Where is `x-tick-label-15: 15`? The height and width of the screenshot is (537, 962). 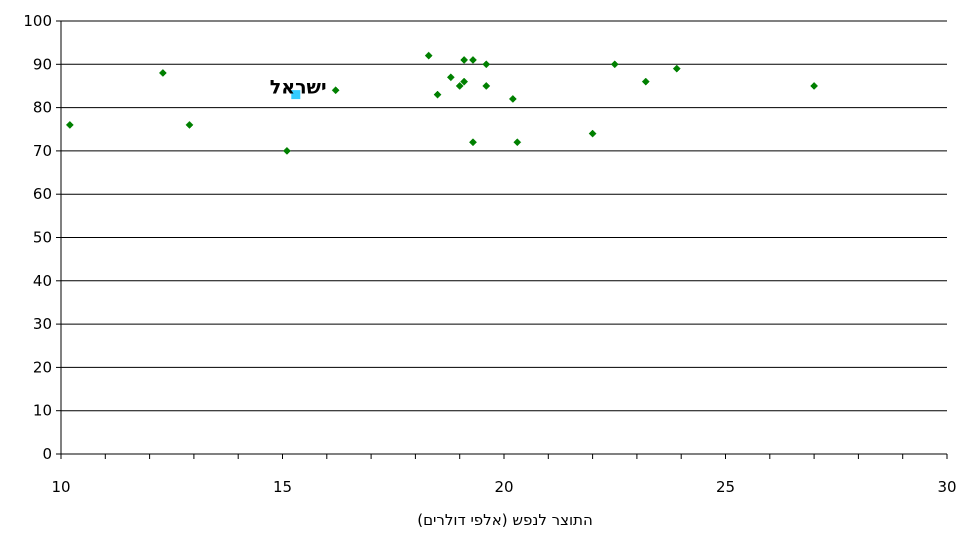
x-tick-label-15: 15 is located at coordinates (282, 487).